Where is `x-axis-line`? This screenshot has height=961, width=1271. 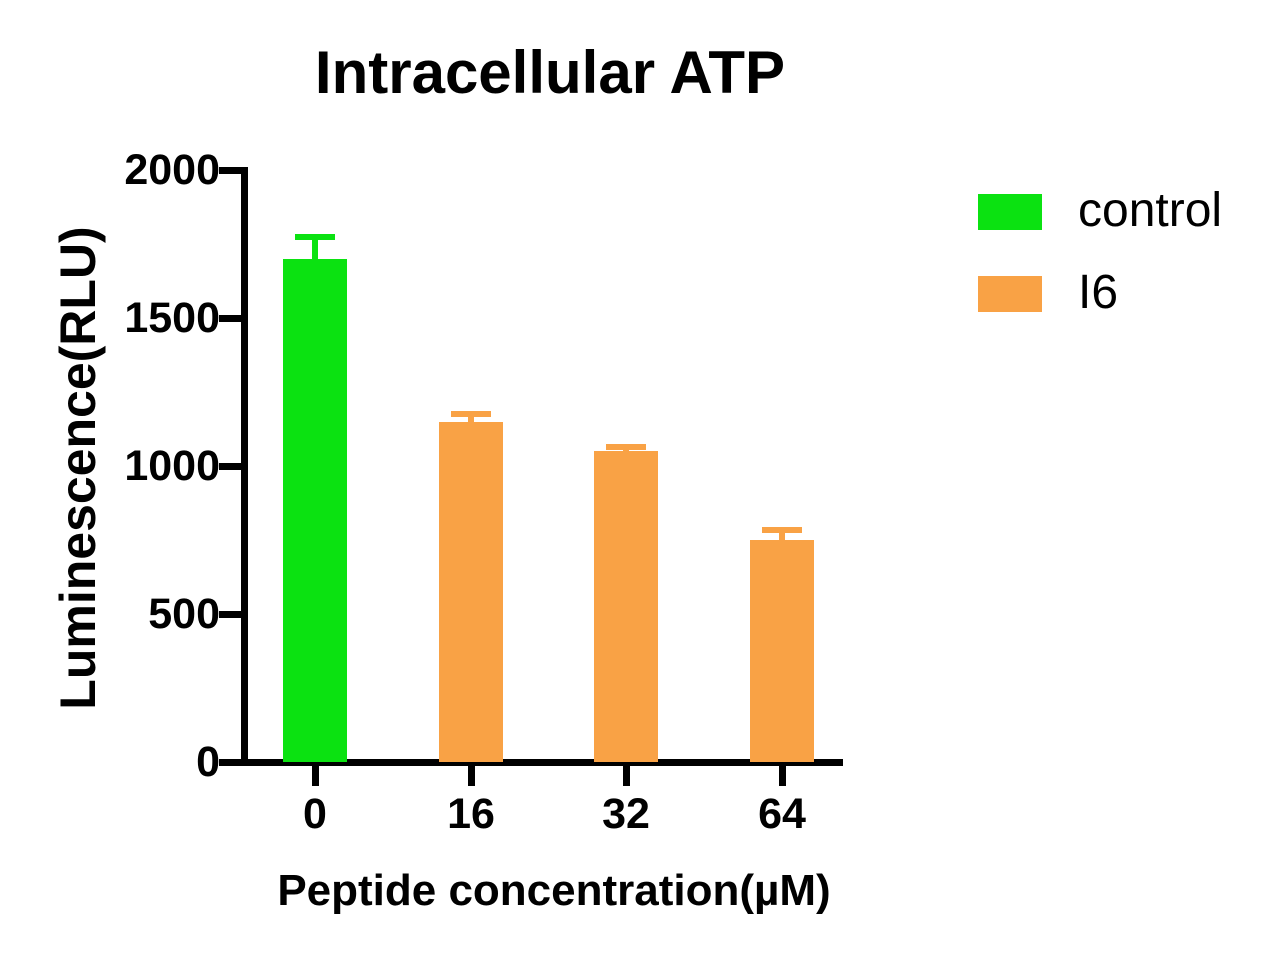 x-axis-line is located at coordinates (530, 762).